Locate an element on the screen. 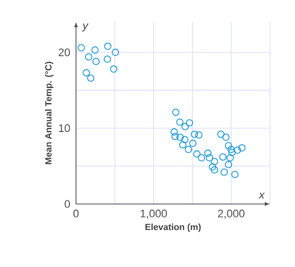 The image size is (295, 267). x-tick-label: 1,000 is located at coordinates (153, 214).